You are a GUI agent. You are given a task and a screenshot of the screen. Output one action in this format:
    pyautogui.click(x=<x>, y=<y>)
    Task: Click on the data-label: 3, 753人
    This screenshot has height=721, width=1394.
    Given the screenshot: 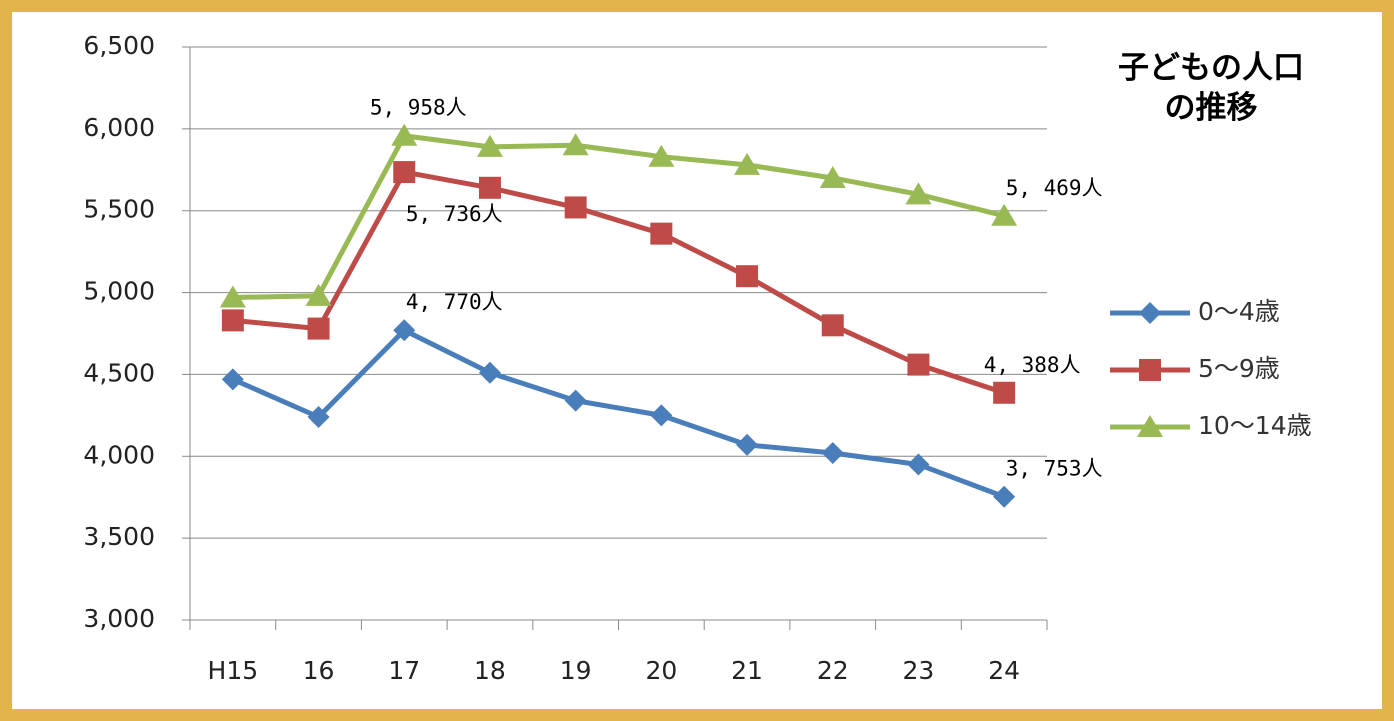 What is the action you would take?
    pyautogui.click(x=1054, y=469)
    